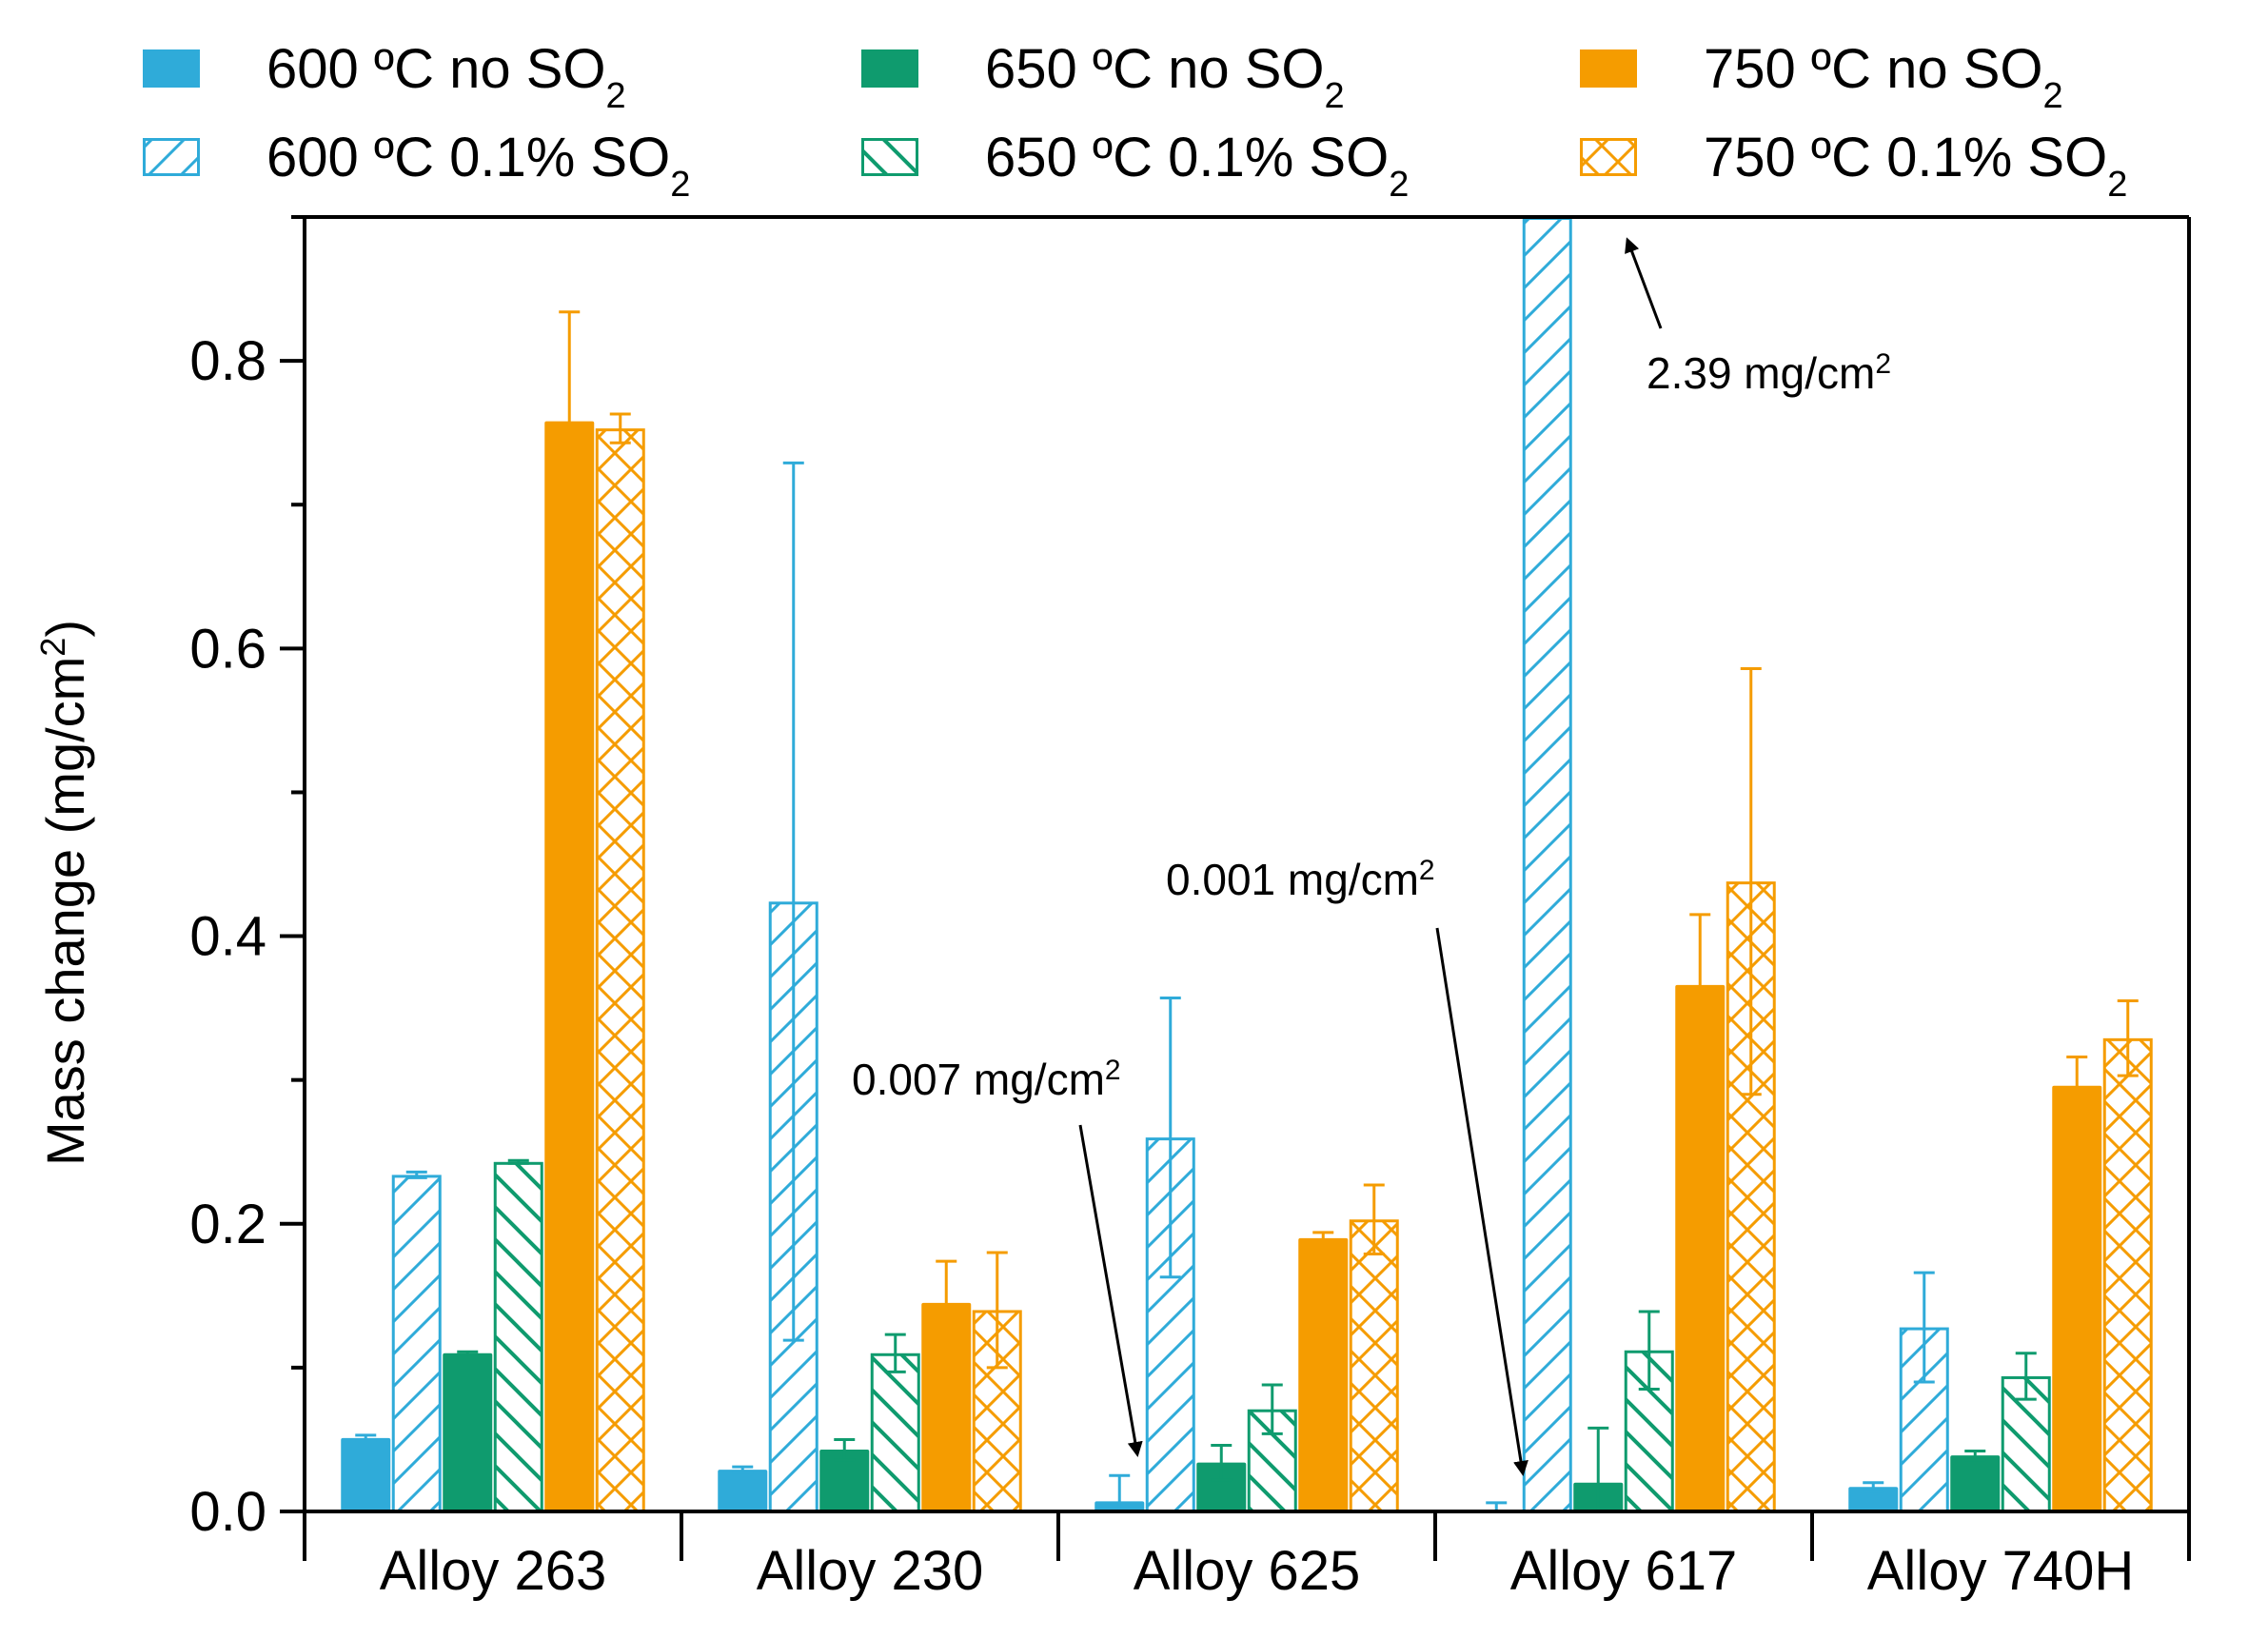  I want to click on bar-alloy-230-s600, so click(743, 1490).